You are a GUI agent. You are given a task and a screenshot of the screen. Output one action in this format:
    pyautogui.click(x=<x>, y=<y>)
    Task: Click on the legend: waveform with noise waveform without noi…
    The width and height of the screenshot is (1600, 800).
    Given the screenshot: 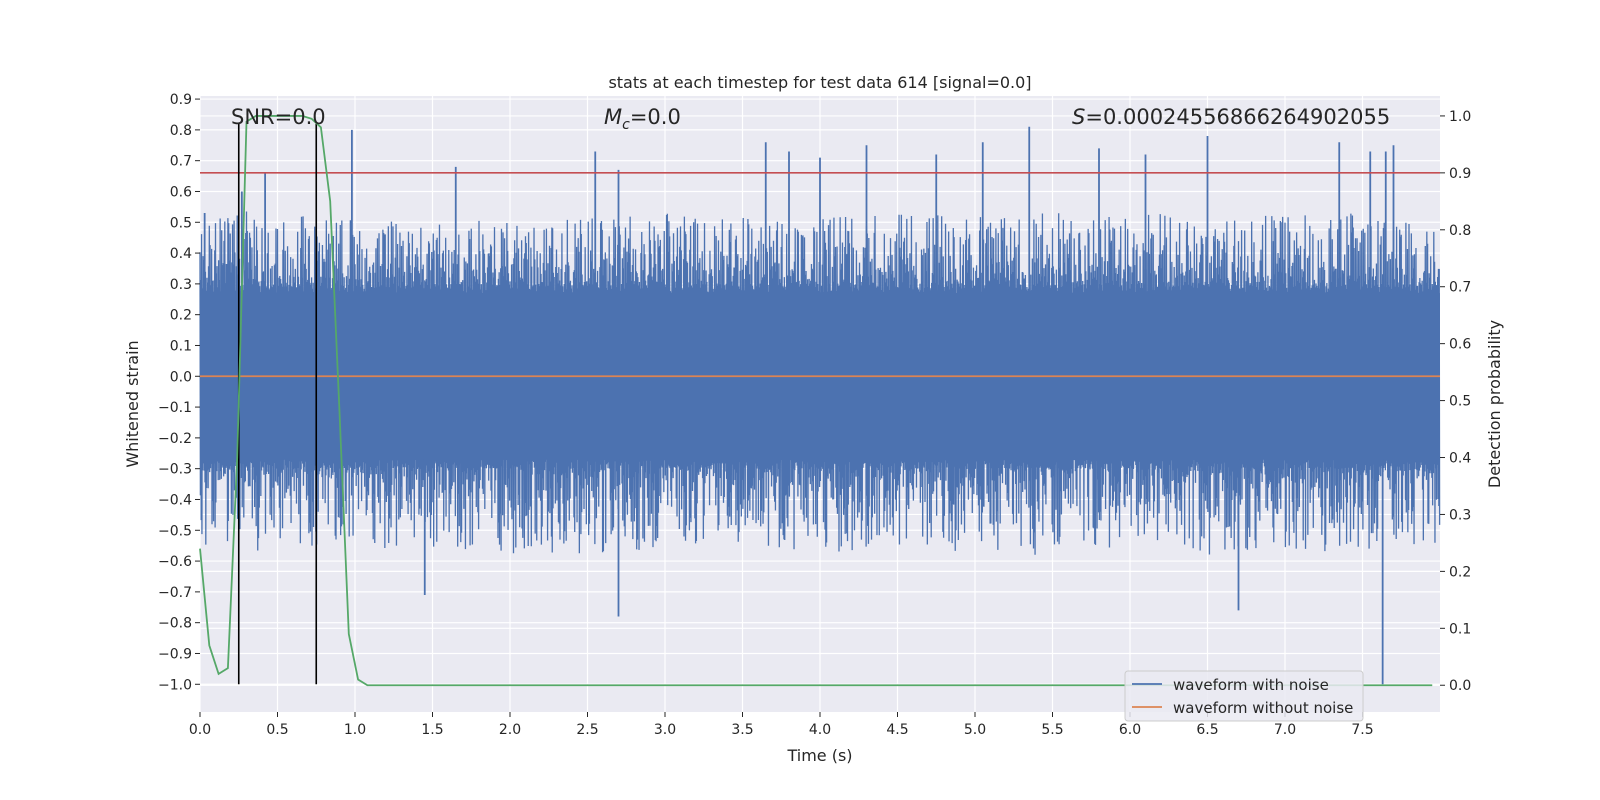 What is the action you would take?
    pyautogui.click(x=1244, y=696)
    